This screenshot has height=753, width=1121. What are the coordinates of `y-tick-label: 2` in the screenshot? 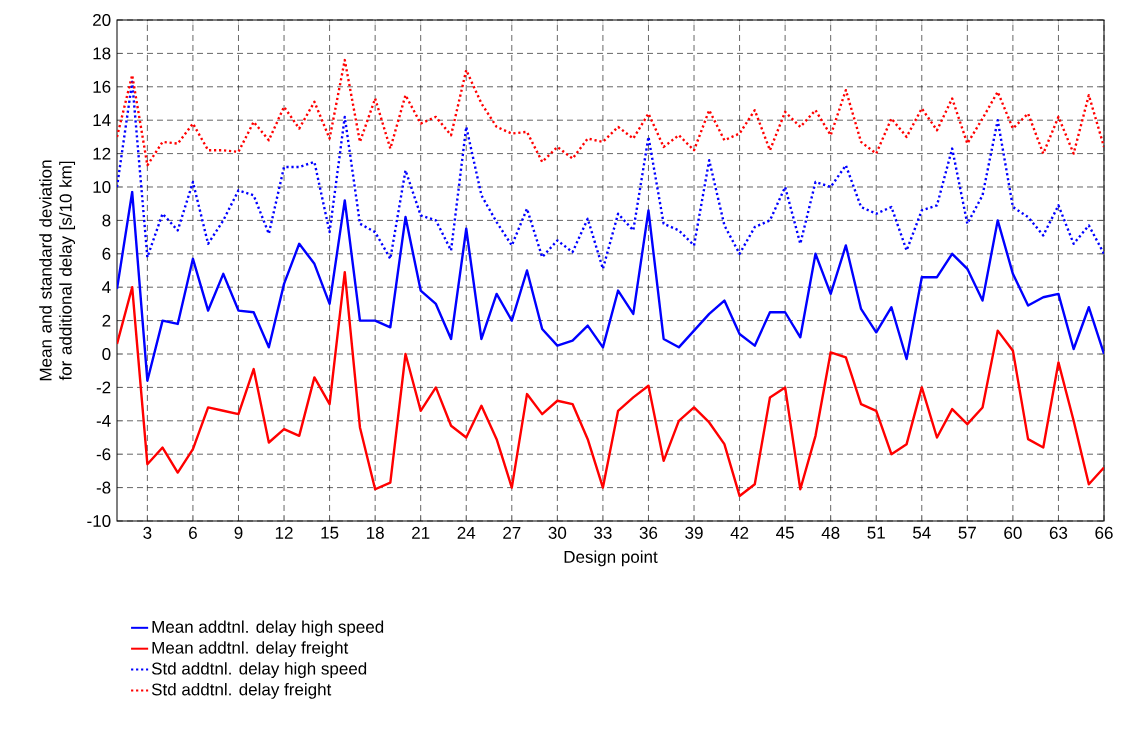 It's located at (106, 320).